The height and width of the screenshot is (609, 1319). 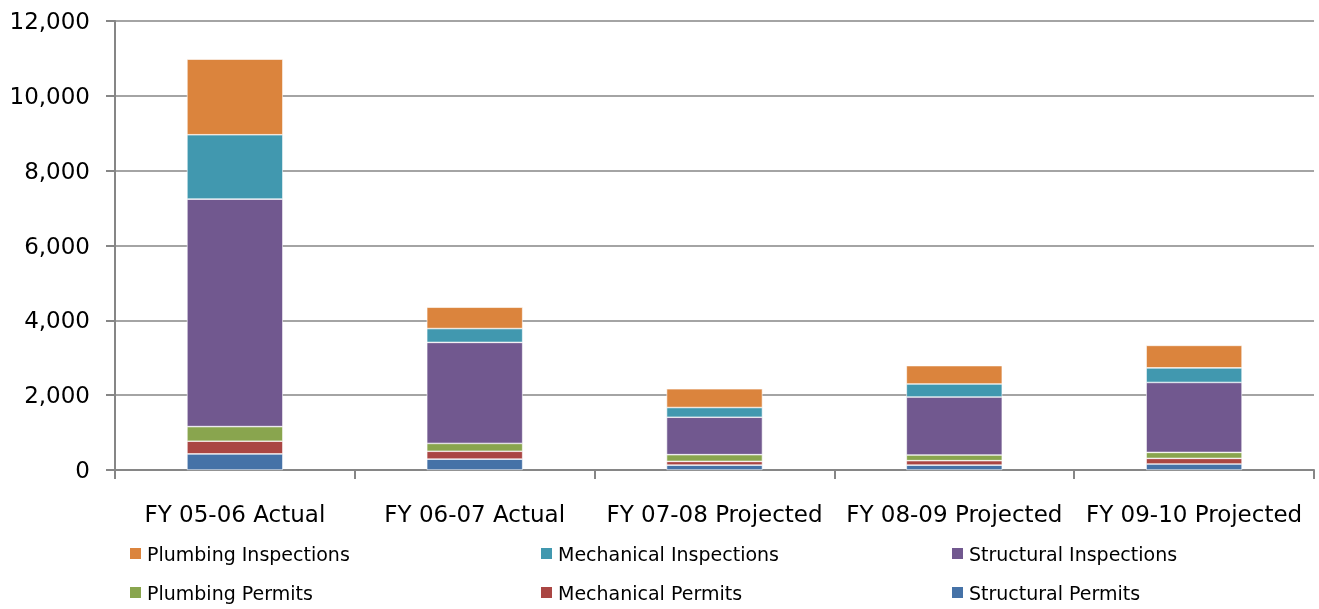 What do you see at coordinates (57, 395) in the screenshot?
I see `y-tick-label: 2,000` at bounding box center [57, 395].